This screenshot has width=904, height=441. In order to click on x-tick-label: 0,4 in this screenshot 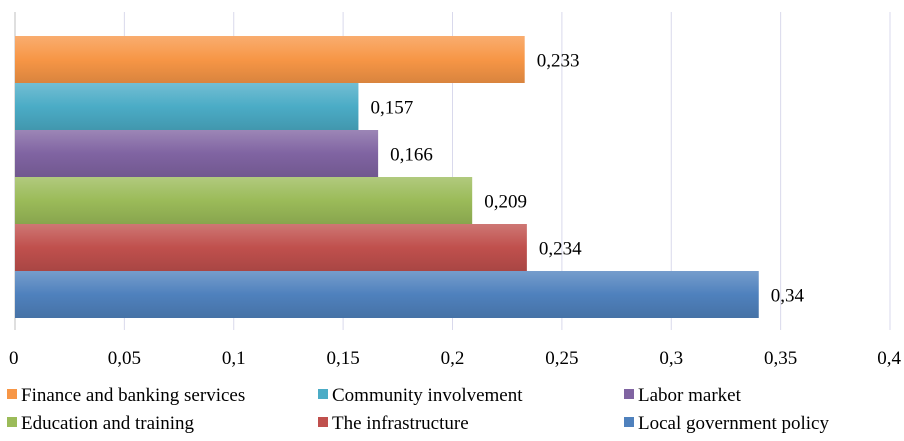, I will do `click(889, 358)`.